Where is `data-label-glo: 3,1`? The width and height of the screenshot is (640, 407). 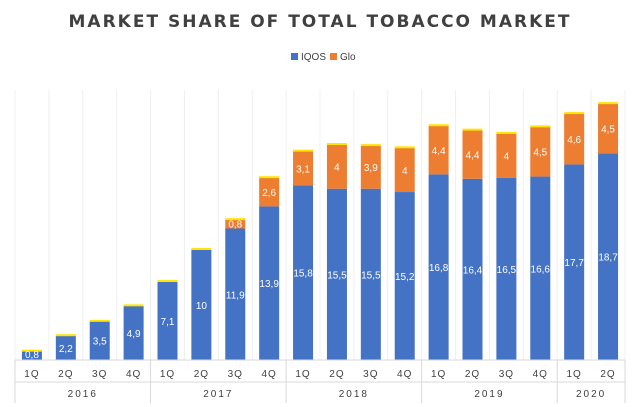
data-label-glo: 3,1 is located at coordinates (303, 169).